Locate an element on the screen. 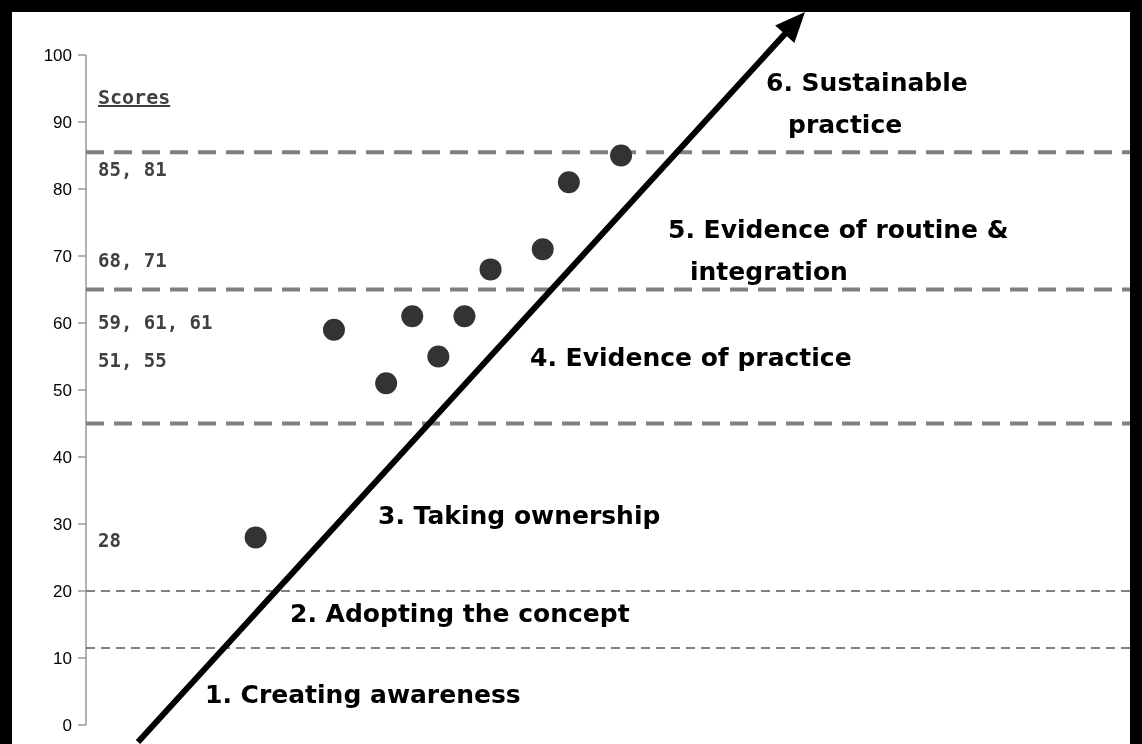  annotation: 68, 71 is located at coordinates (132, 259).